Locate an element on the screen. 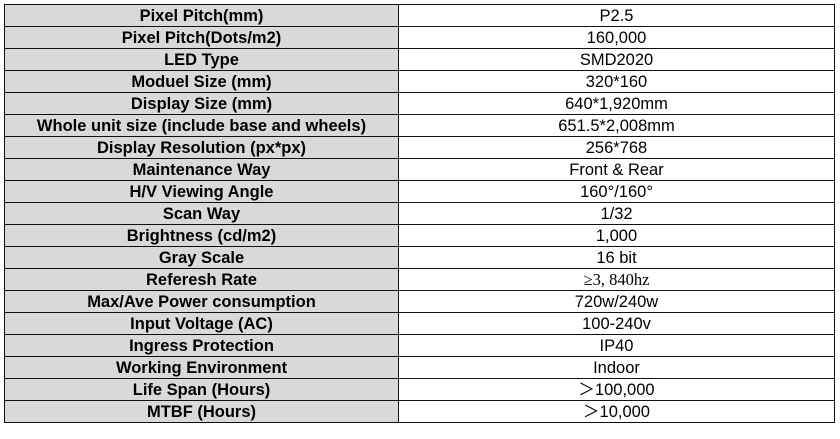  table-row: Maintenance Way Front & Rear is located at coordinates (419, 169).